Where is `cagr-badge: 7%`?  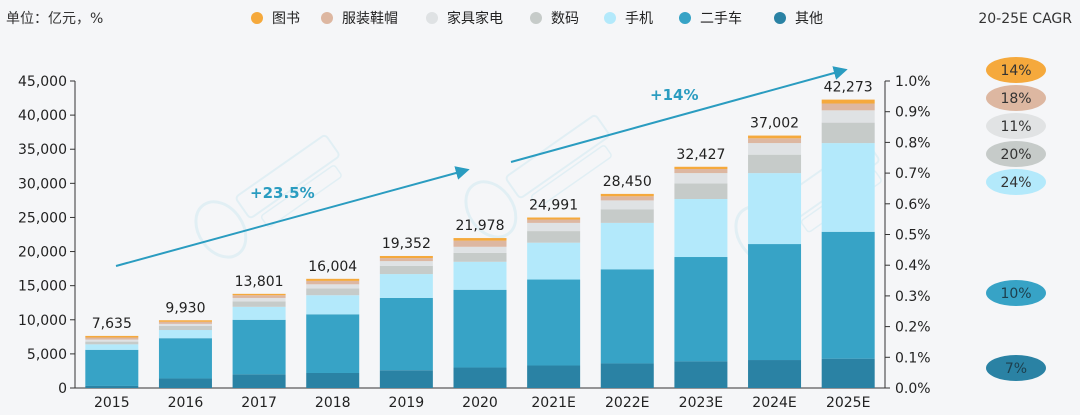
cagr-badge: 7% is located at coordinates (1016, 368).